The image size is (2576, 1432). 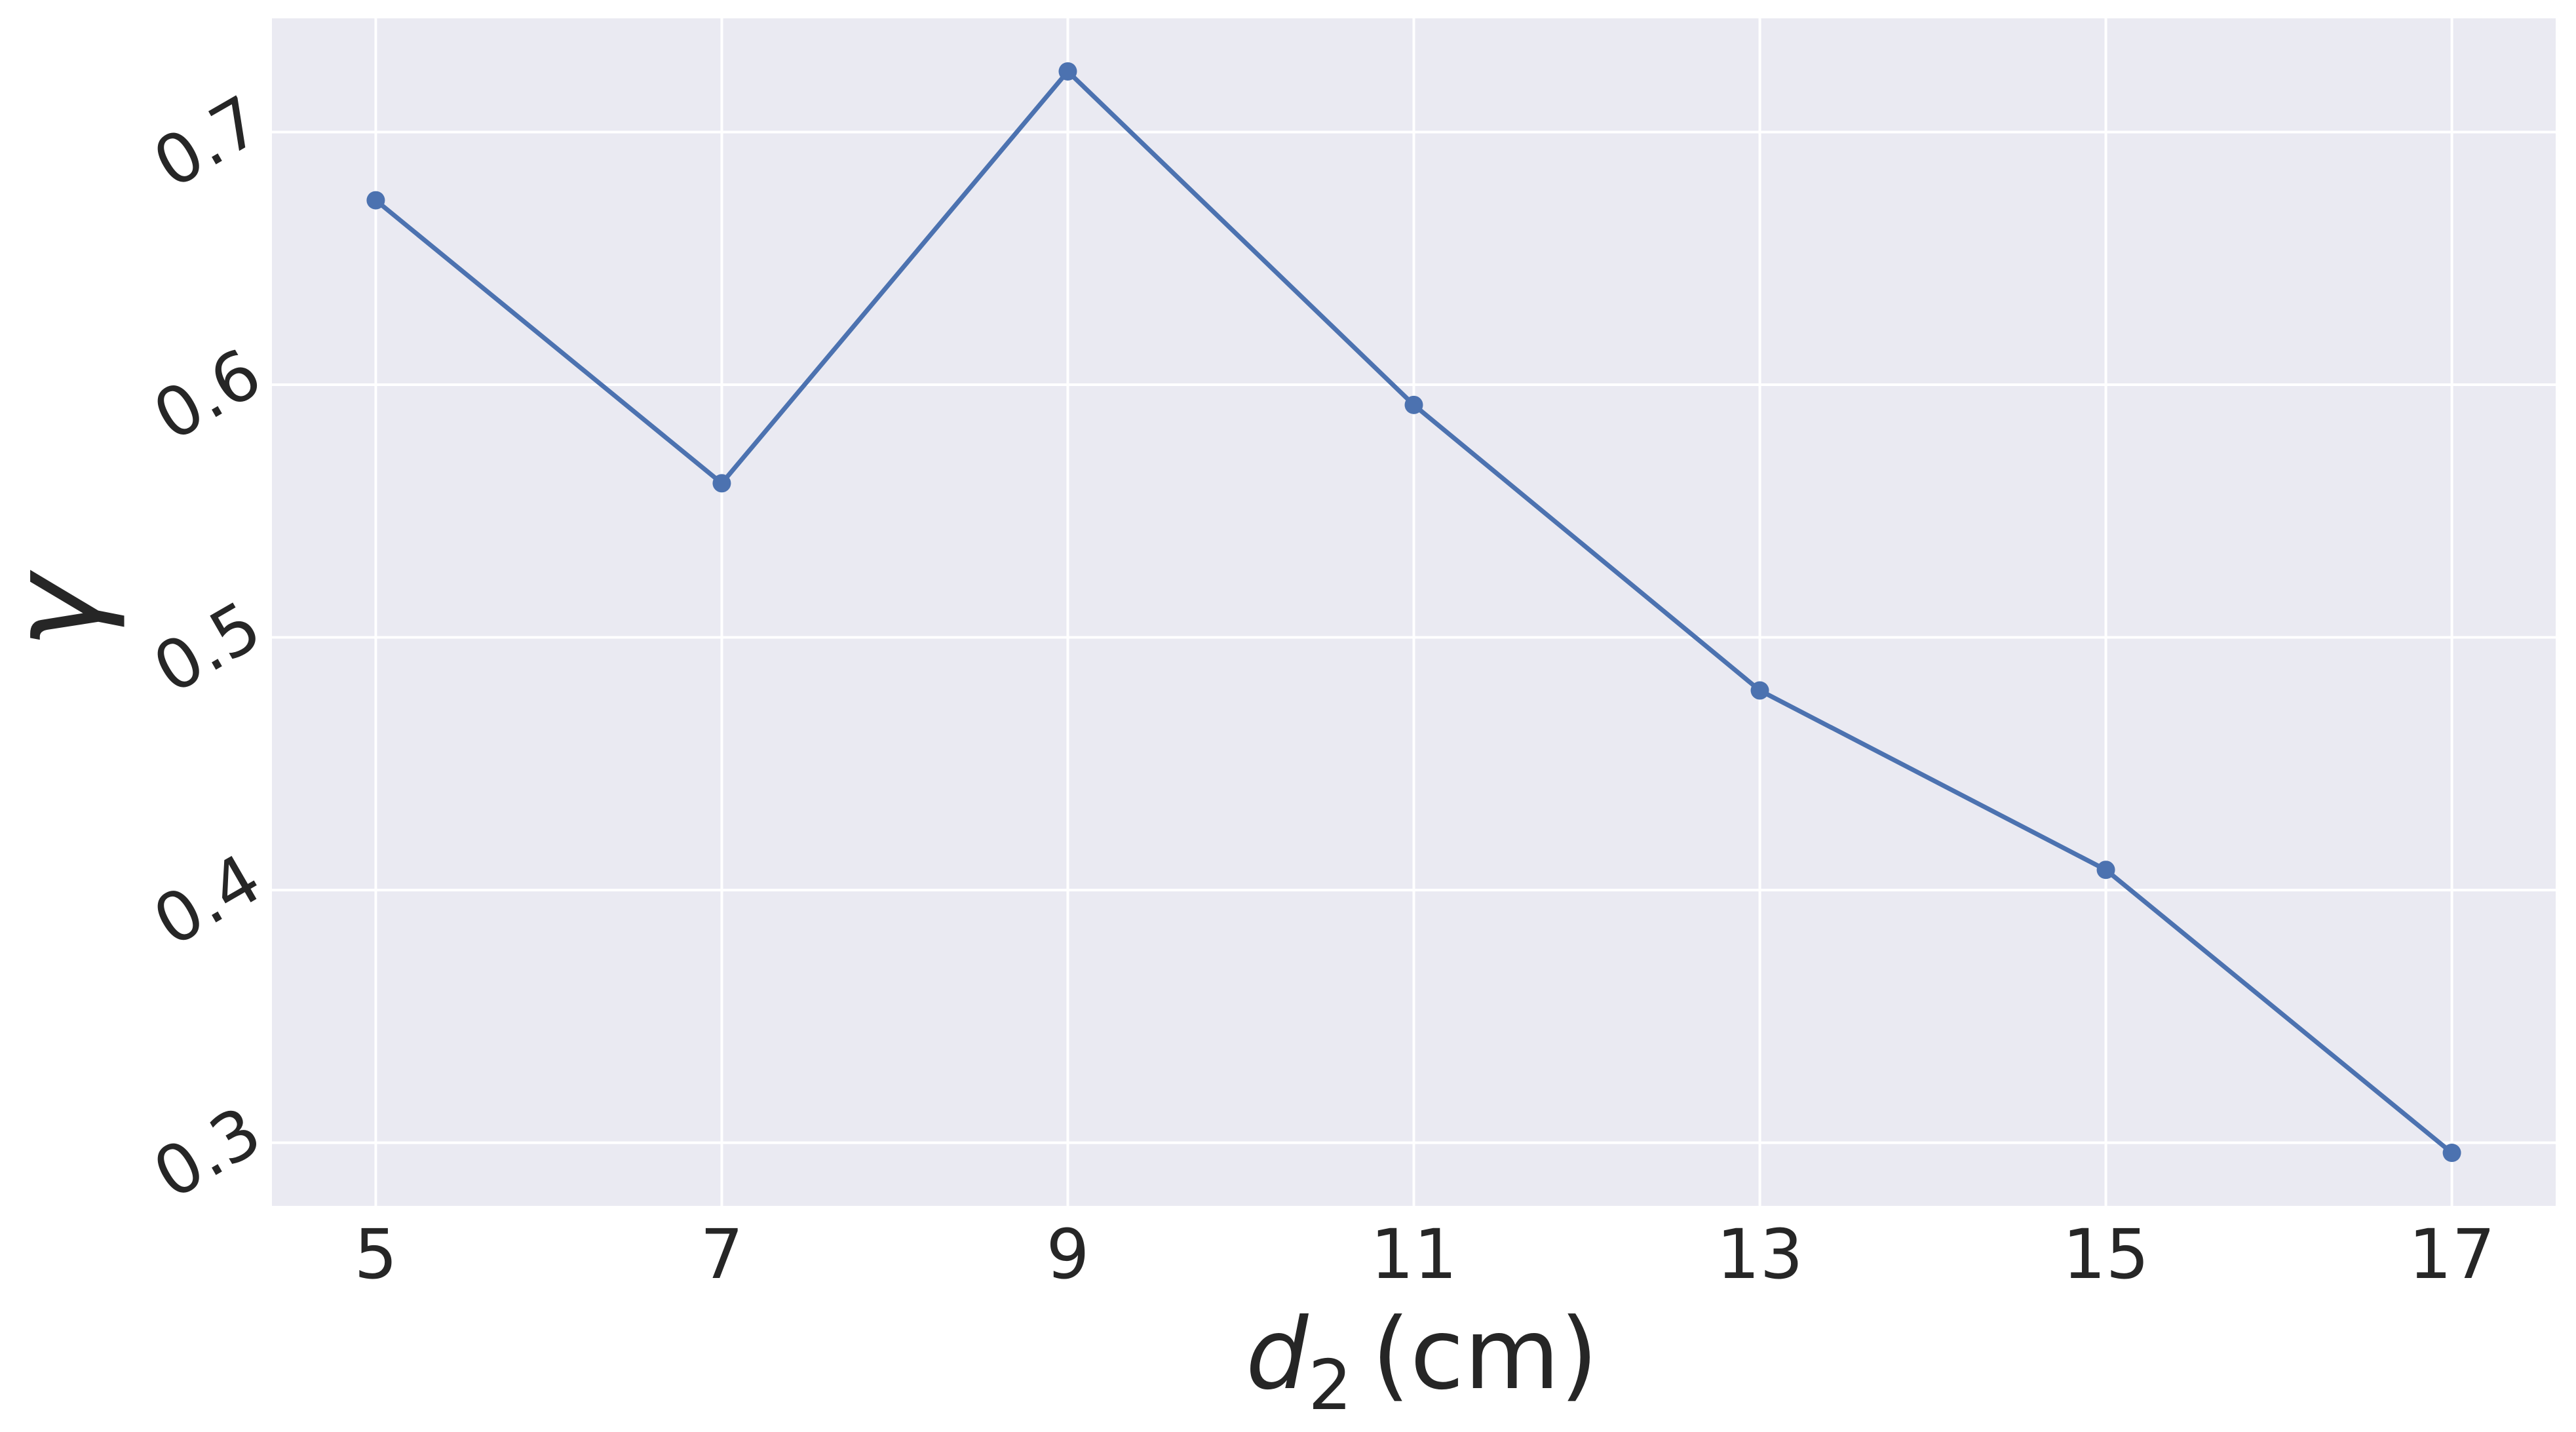 What do you see at coordinates (1067, 1254) in the screenshot?
I see `x-tick-label: 9` at bounding box center [1067, 1254].